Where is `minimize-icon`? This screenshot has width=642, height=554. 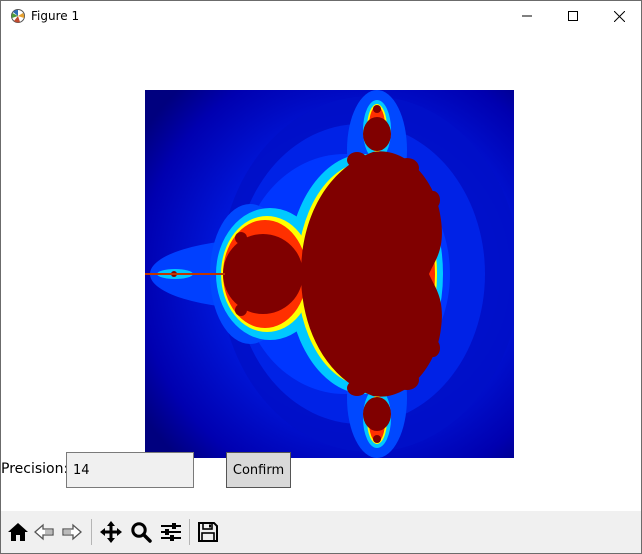 minimize-icon is located at coordinates (527, 16).